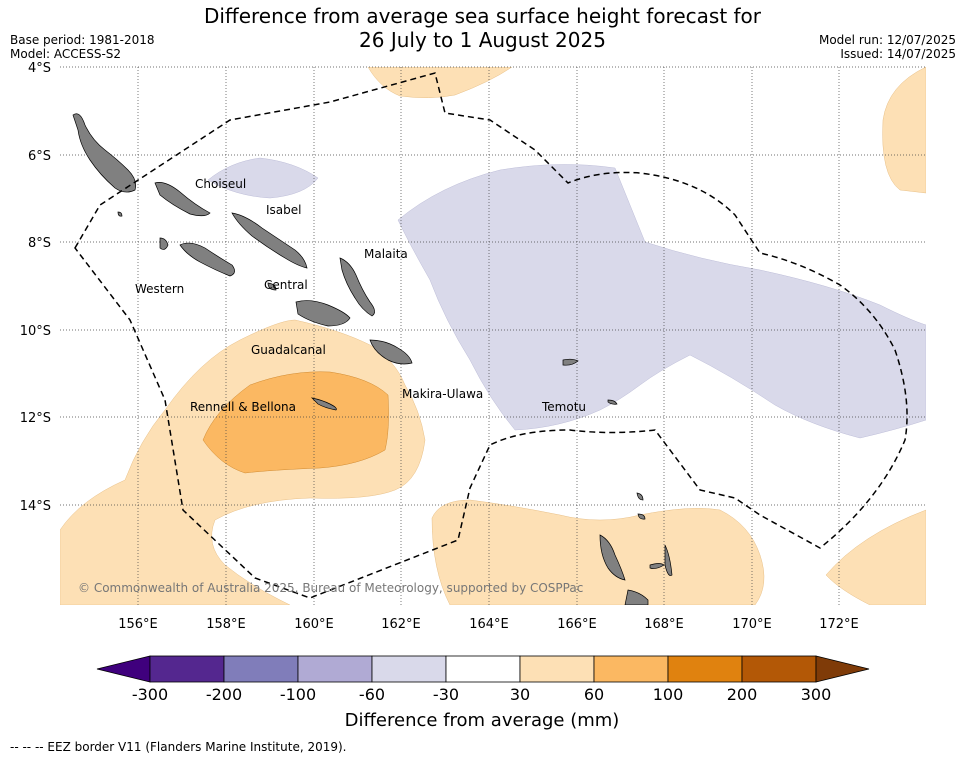 This screenshot has width=965, height=758. Describe the element at coordinates (286, 285) in the screenshot. I see `label-central: Central` at that location.